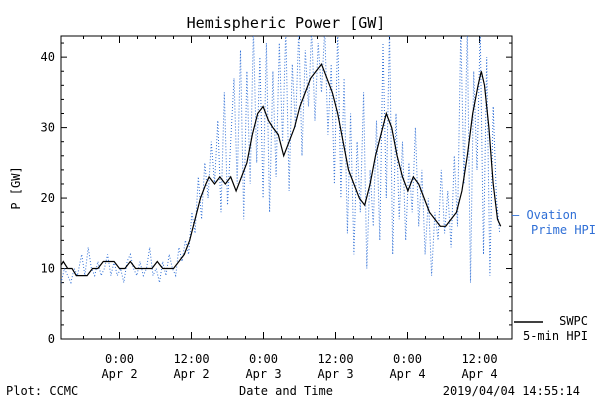 This screenshot has width=600, height=400. I want to click on y-axis-label: P [GW], so click(16, 187).